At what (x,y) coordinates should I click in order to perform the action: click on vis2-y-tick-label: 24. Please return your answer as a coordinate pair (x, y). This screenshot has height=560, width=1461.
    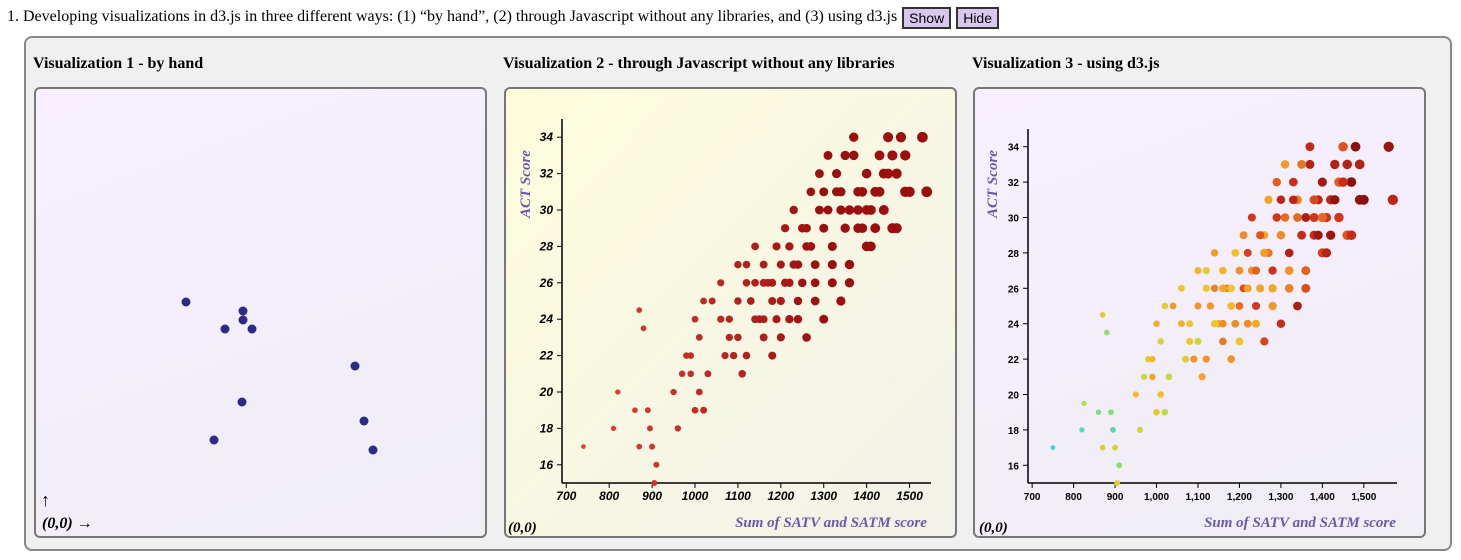
    Looking at the image, I should click on (546, 319).